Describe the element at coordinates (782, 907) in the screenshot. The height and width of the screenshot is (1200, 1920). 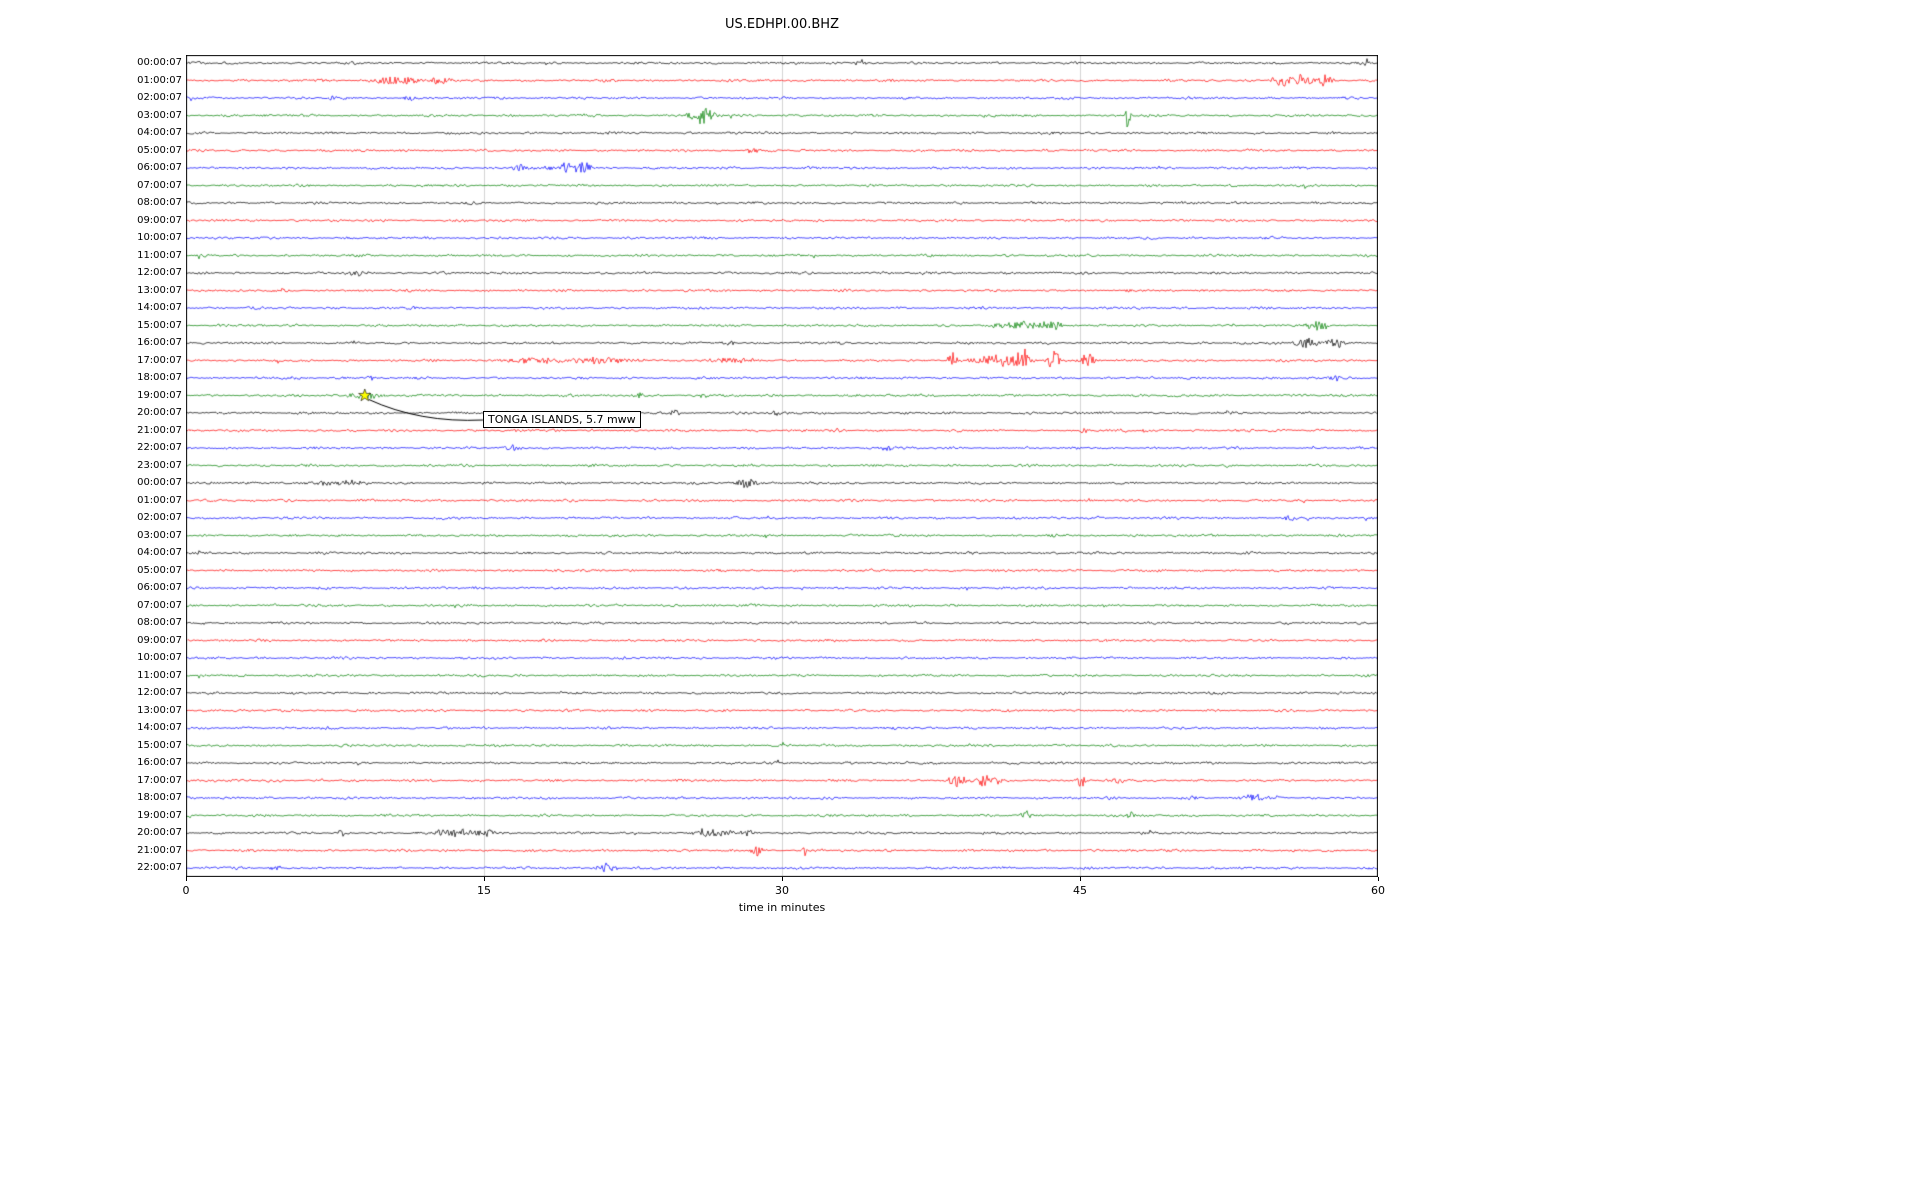
I see `x-axis-label: time in minutes` at that location.